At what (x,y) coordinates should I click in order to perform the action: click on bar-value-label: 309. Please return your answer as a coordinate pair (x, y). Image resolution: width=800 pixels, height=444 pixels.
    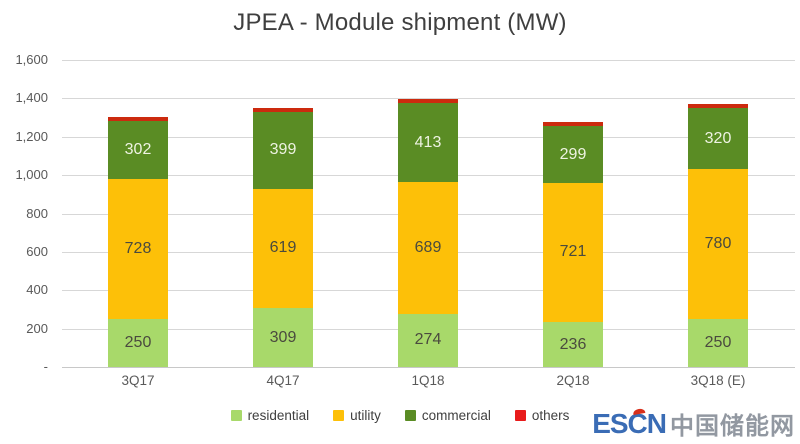
    Looking at the image, I should click on (283, 337).